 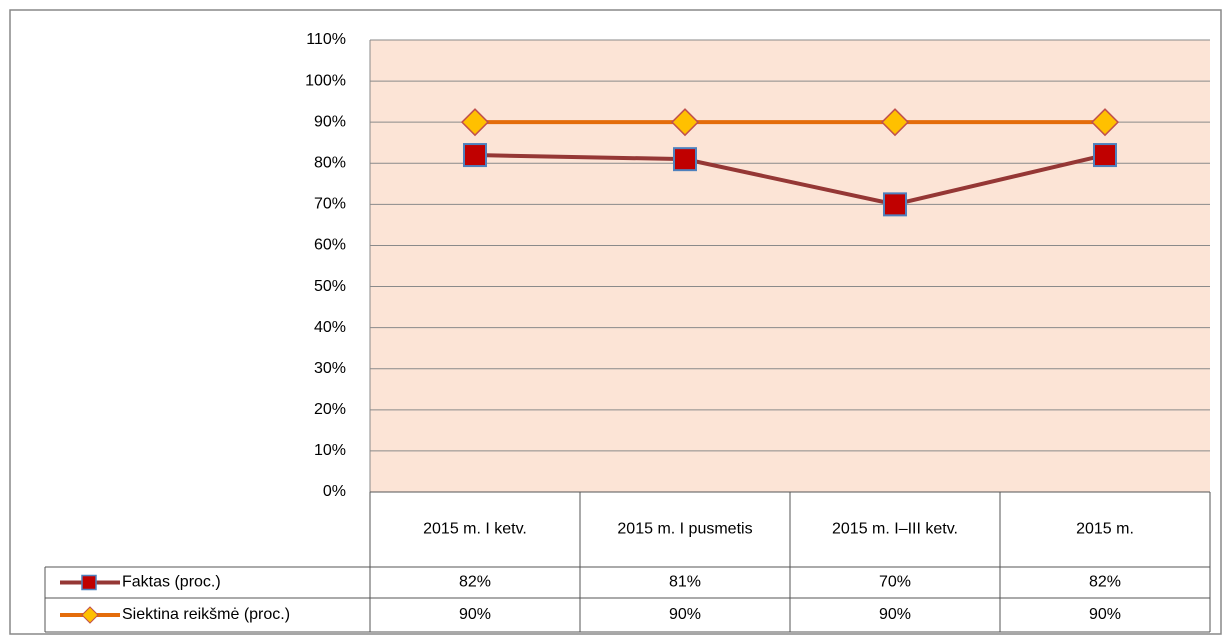 What do you see at coordinates (325, 80) in the screenshot?
I see `y-tick-label: 100%` at bounding box center [325, 80].